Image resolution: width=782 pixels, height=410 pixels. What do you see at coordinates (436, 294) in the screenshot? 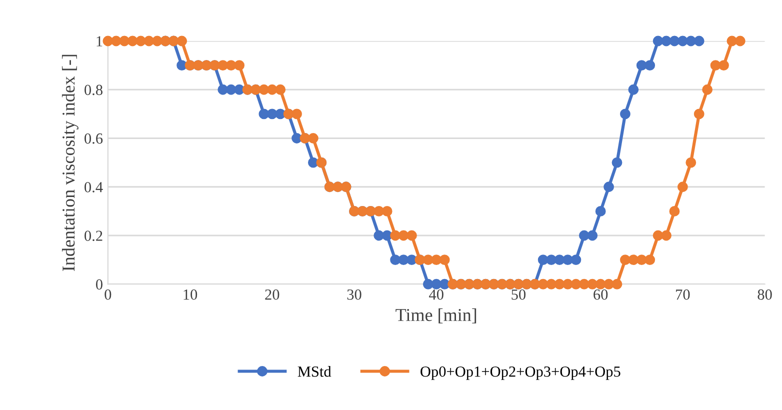
I see `x-tick-label: 40` at bounding box center [436, 294].